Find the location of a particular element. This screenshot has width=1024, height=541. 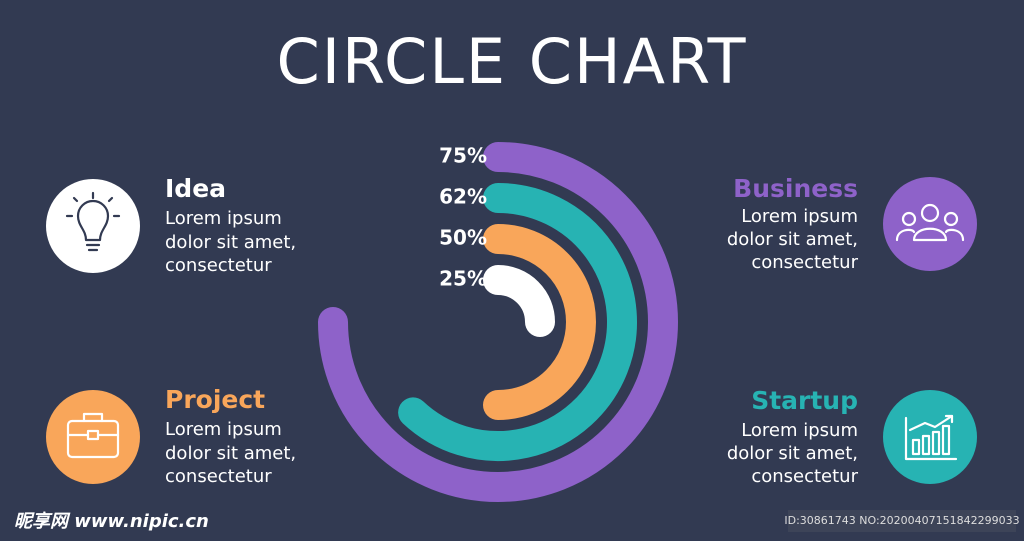

growth-icon is located at coordinates (931, 437).